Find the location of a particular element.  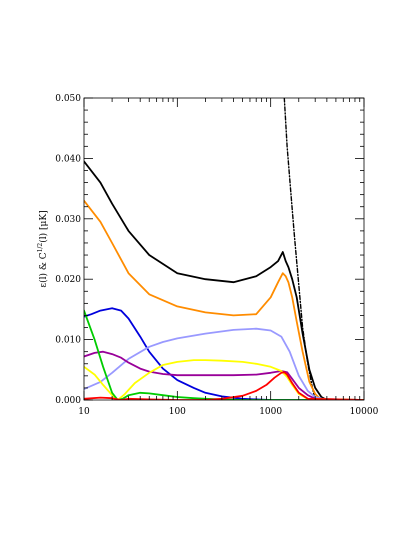

y-tick-label: 0.020 is located at coordinates (68, 280).